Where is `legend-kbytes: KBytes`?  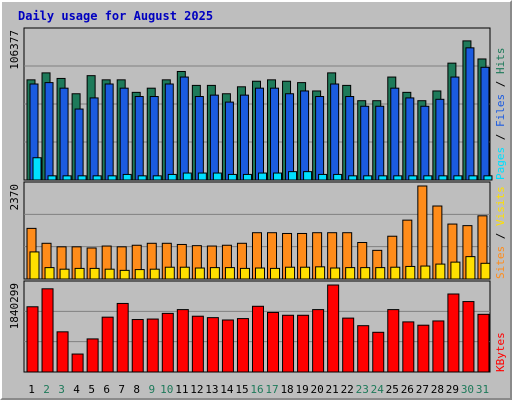 legend-kbytes: KBytes is located at coordinates (500, 352).